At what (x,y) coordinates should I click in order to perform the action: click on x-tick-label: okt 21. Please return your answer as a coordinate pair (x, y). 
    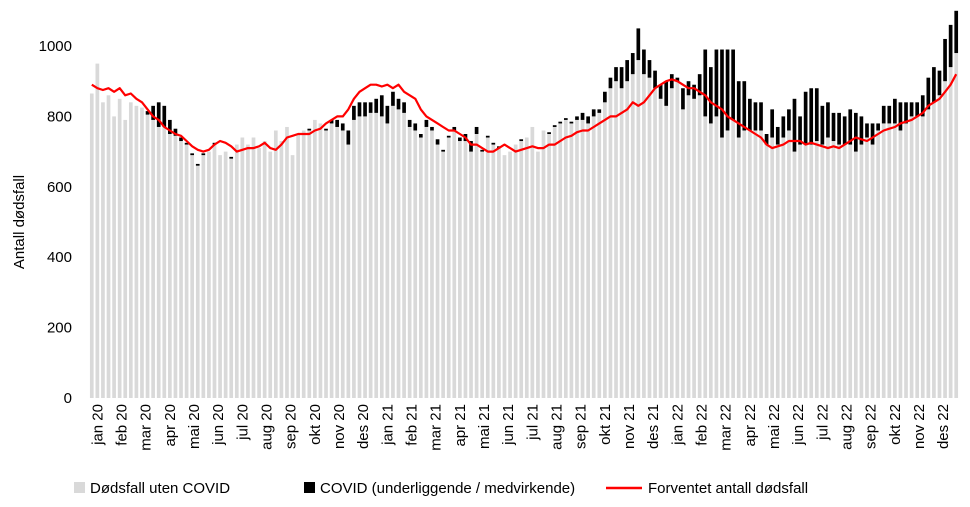
    Looking at the image, I should click on (605, 424).